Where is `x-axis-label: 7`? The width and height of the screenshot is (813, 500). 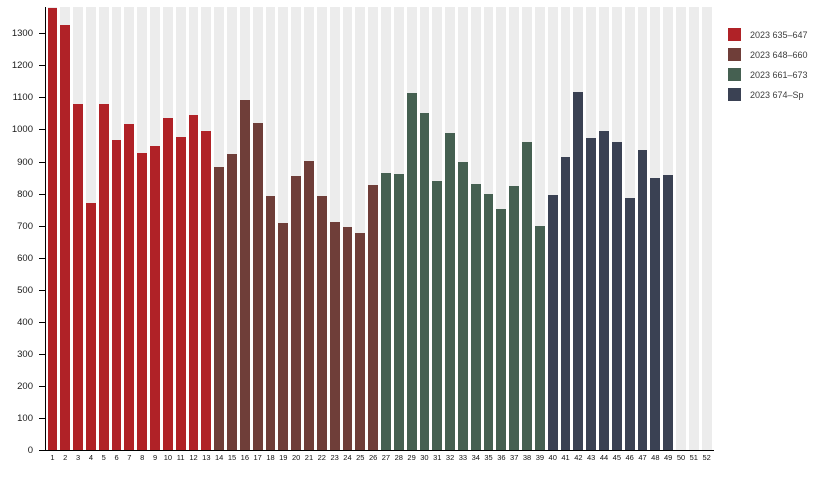 x-axis-label: 7 is located at coordinates (129, 457).